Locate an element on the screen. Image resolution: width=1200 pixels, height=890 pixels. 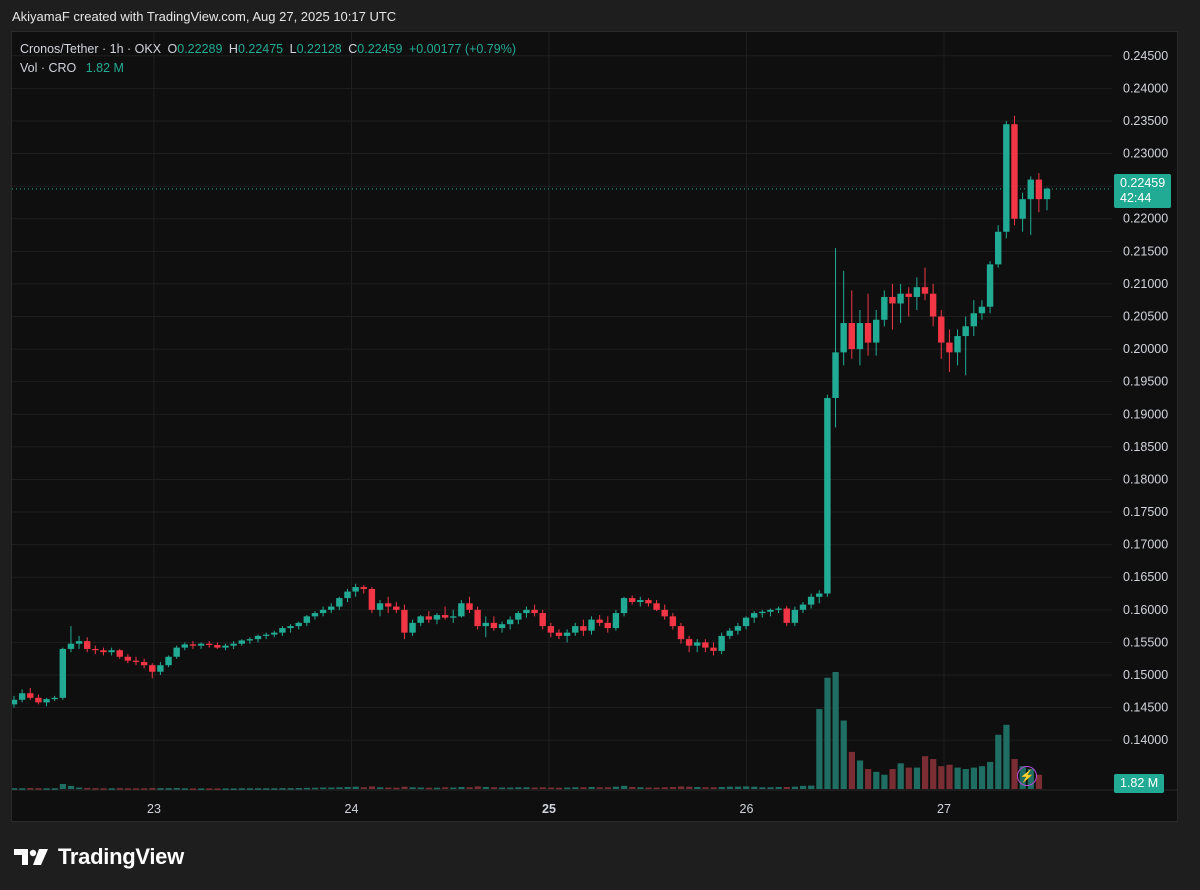
lightning-icon: ⚡ is located at coordinates (1027, 776).